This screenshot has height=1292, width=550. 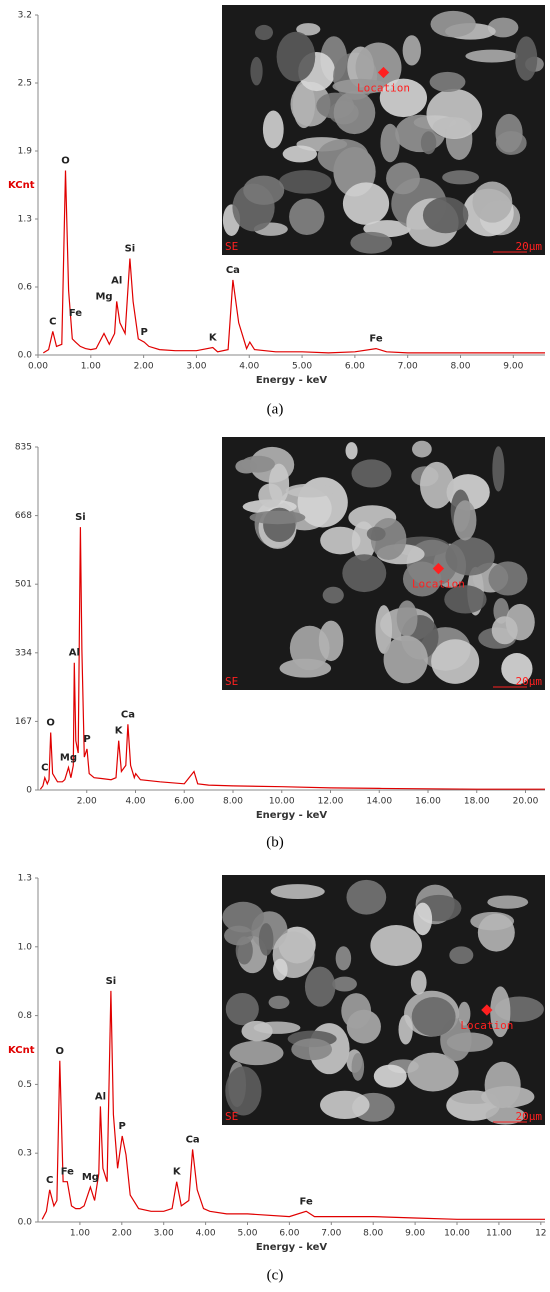 I want to click on x-tick-label: 2.00, so click(x=87, y=802).